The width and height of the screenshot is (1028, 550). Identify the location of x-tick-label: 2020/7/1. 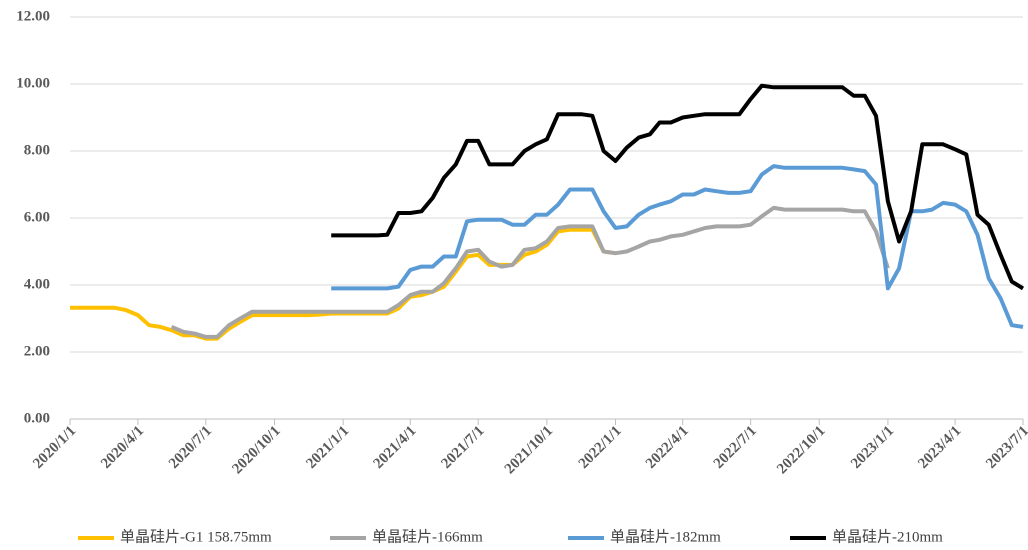
(190, 447).